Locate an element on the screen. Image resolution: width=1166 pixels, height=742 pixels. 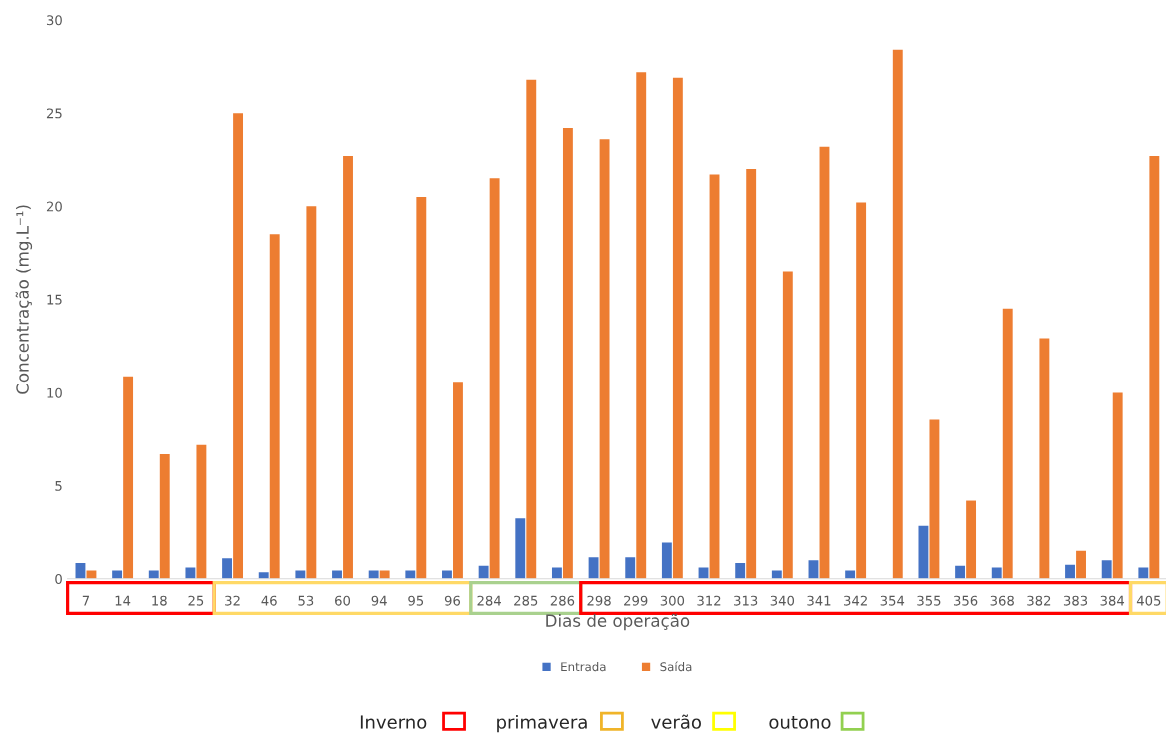
x-tick-label: 354 is located at coordinates (892, 600).